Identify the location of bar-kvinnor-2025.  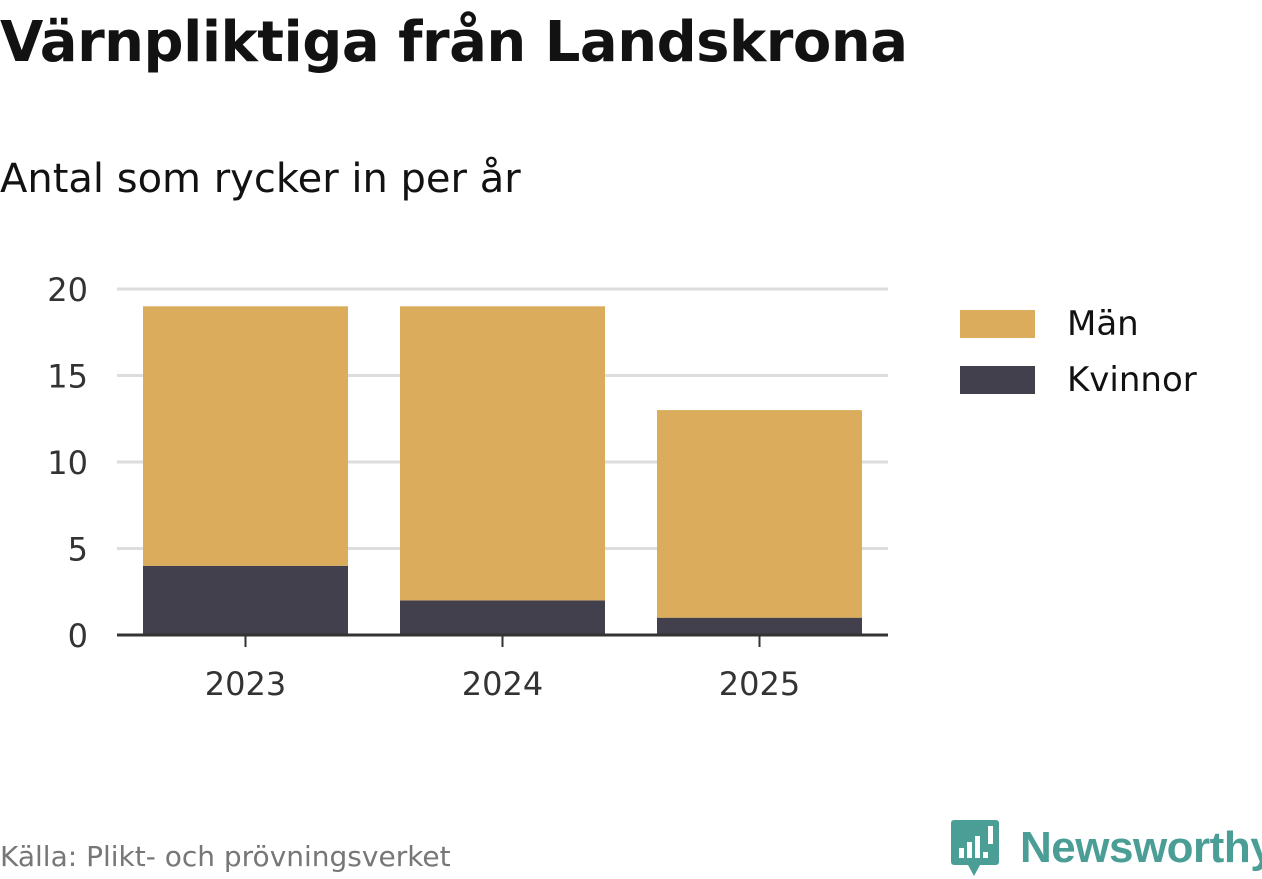
(759, 626).